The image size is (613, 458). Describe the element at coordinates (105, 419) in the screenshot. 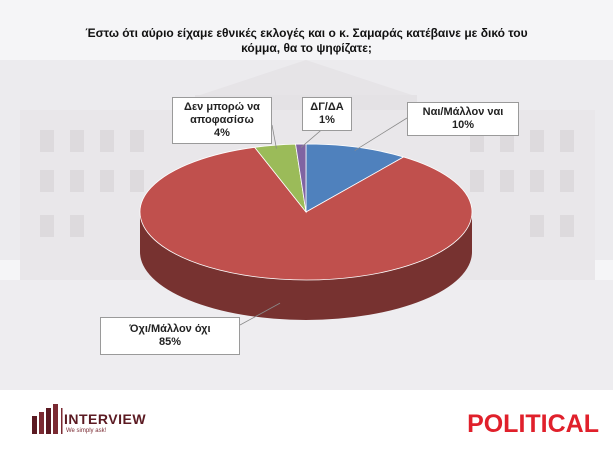

I see `interview-logo-text: INTERVIEW` at that location.